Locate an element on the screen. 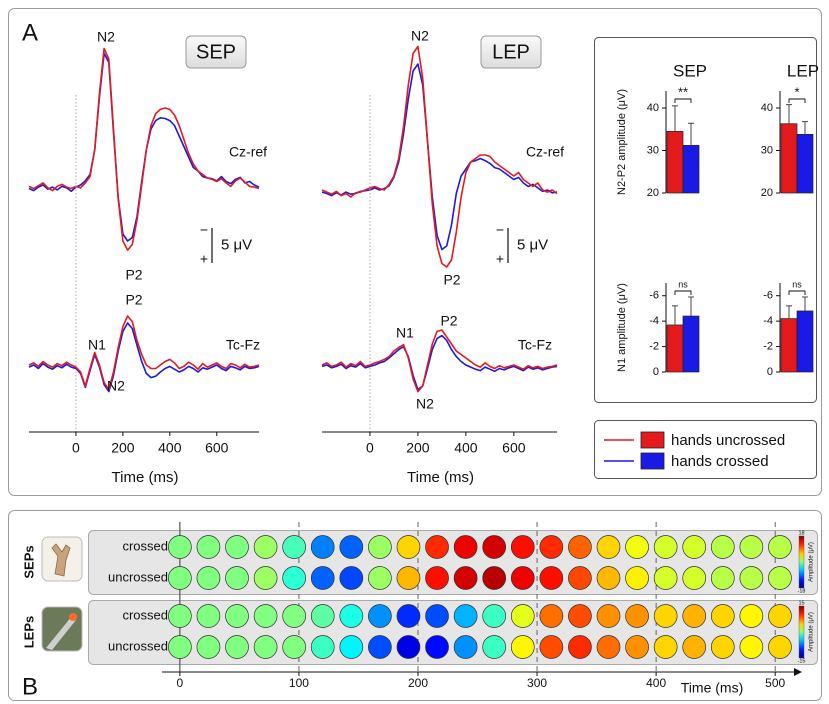 The height and width of the screenshot is (704, 829). y-tick-label: 20 is located at coordinates (767, 193).